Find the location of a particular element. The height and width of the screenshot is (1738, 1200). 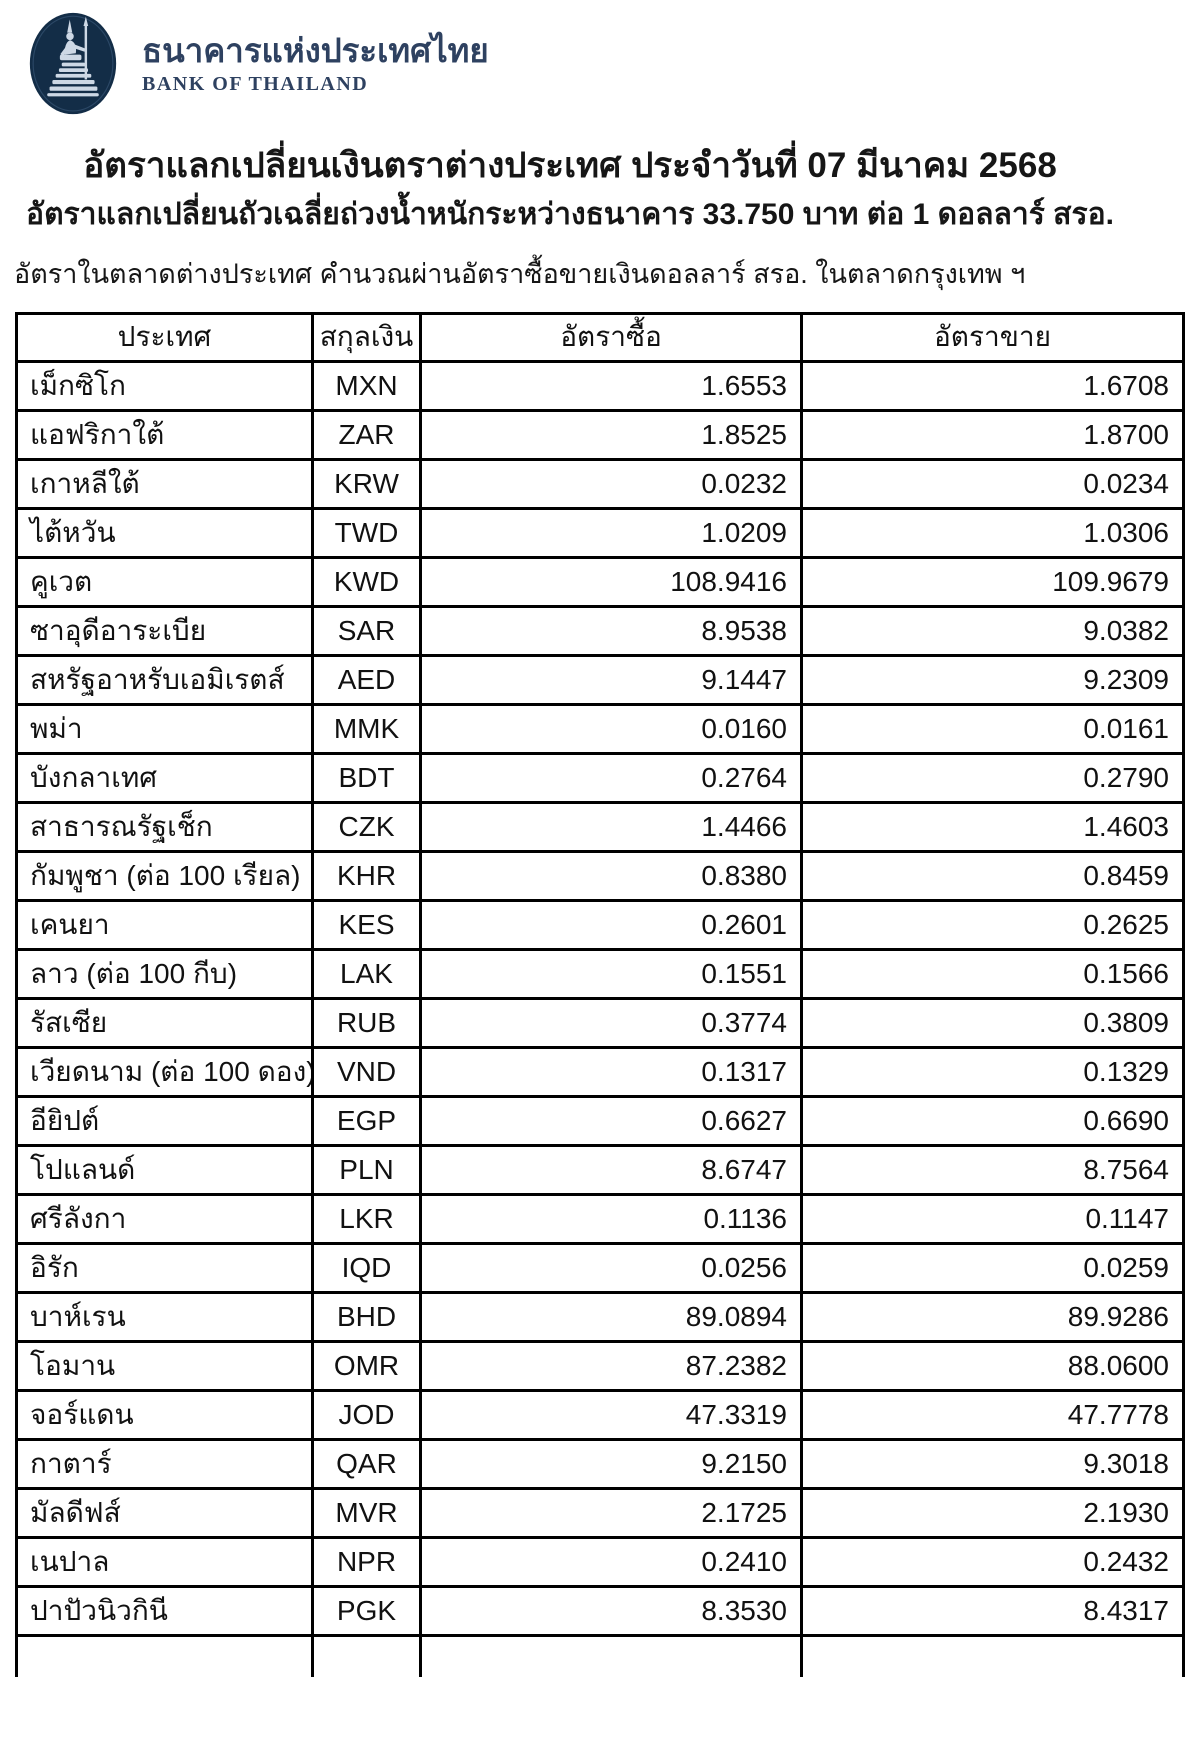

country-cell: เกาหลีใต้ is located at coordinates (164, 483).